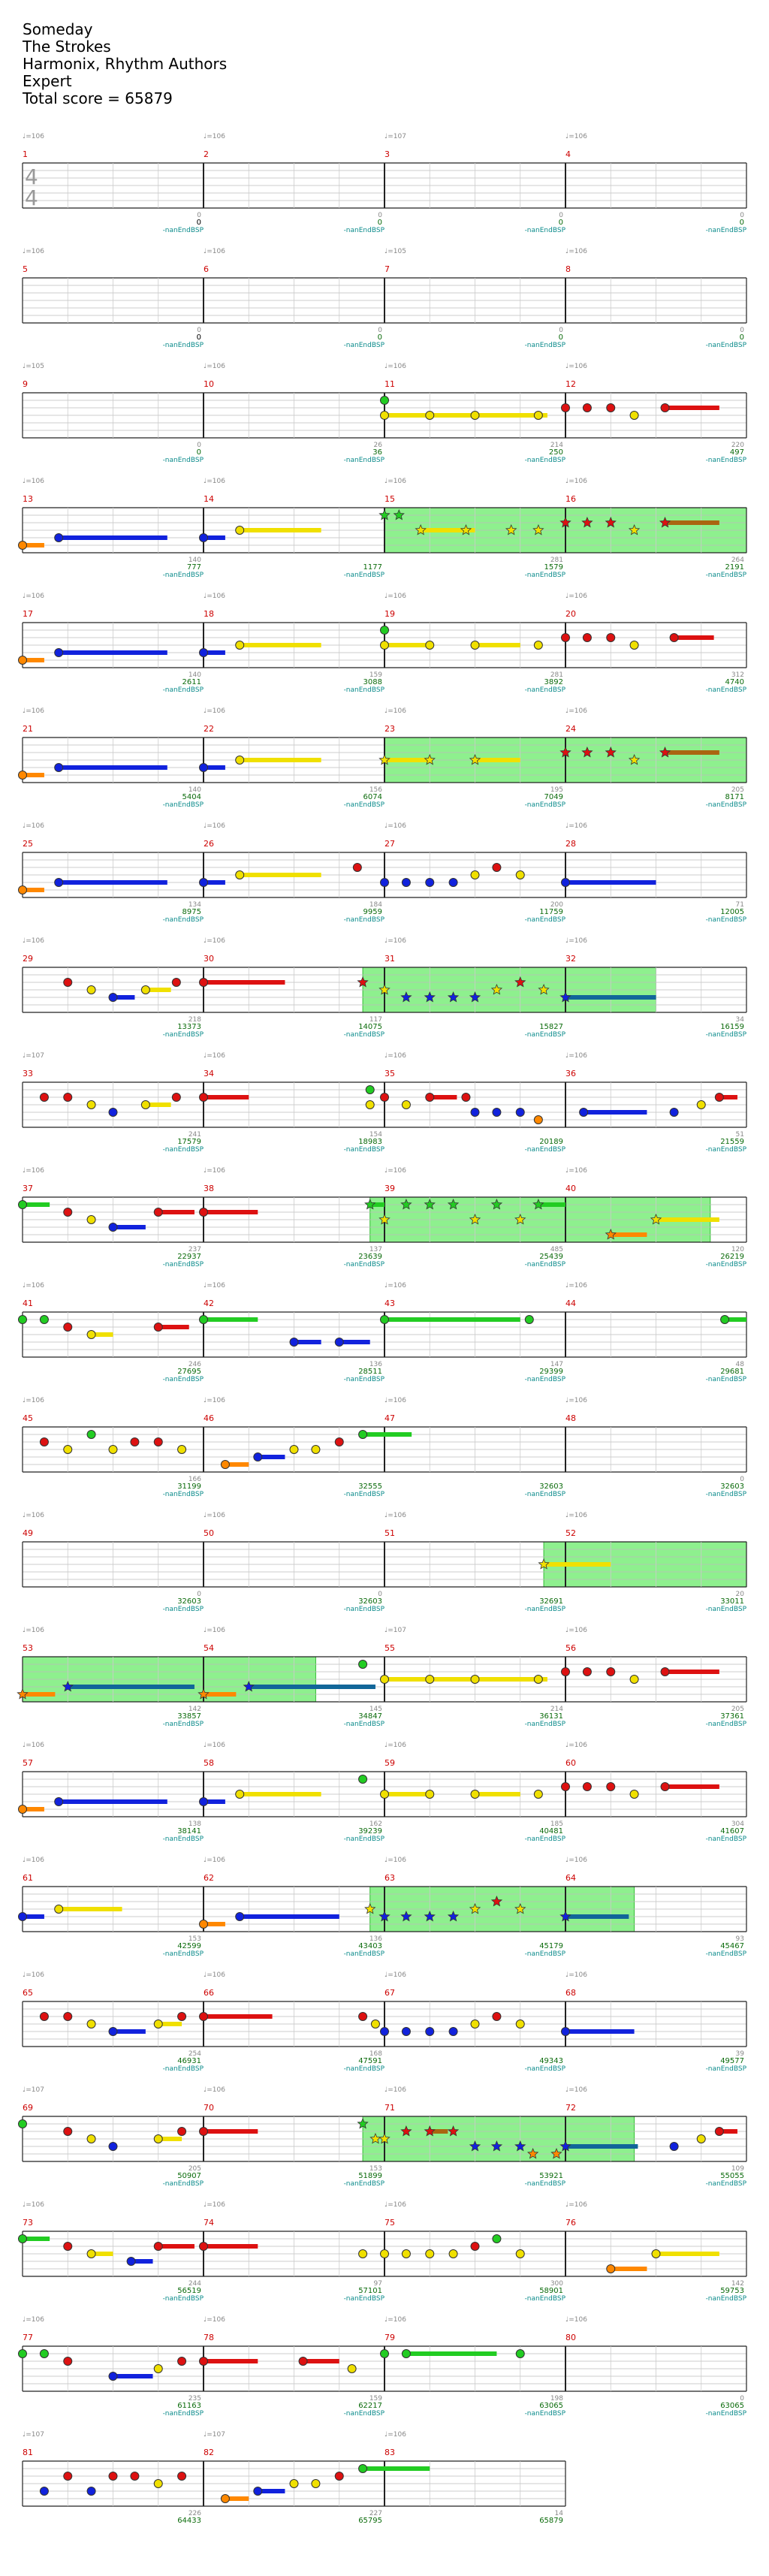  What do you see at coordinates (389, 2452) in the screenshot?
I see `measure-number: 83` at bounding box center [389, 2452].